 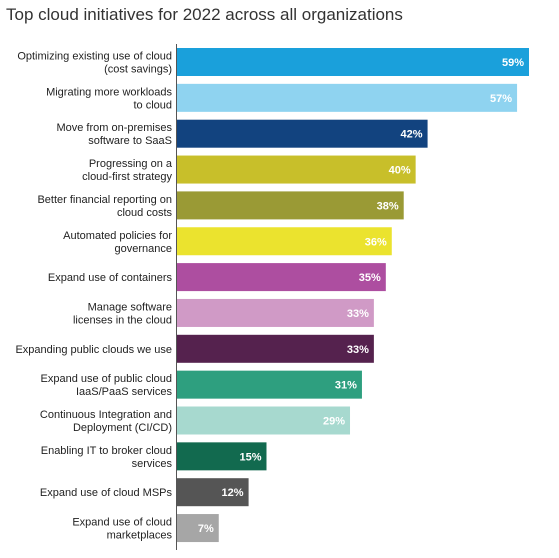 I want to click on category-label: Expand use of cloud marketplaces, so click(x=122, y=529).